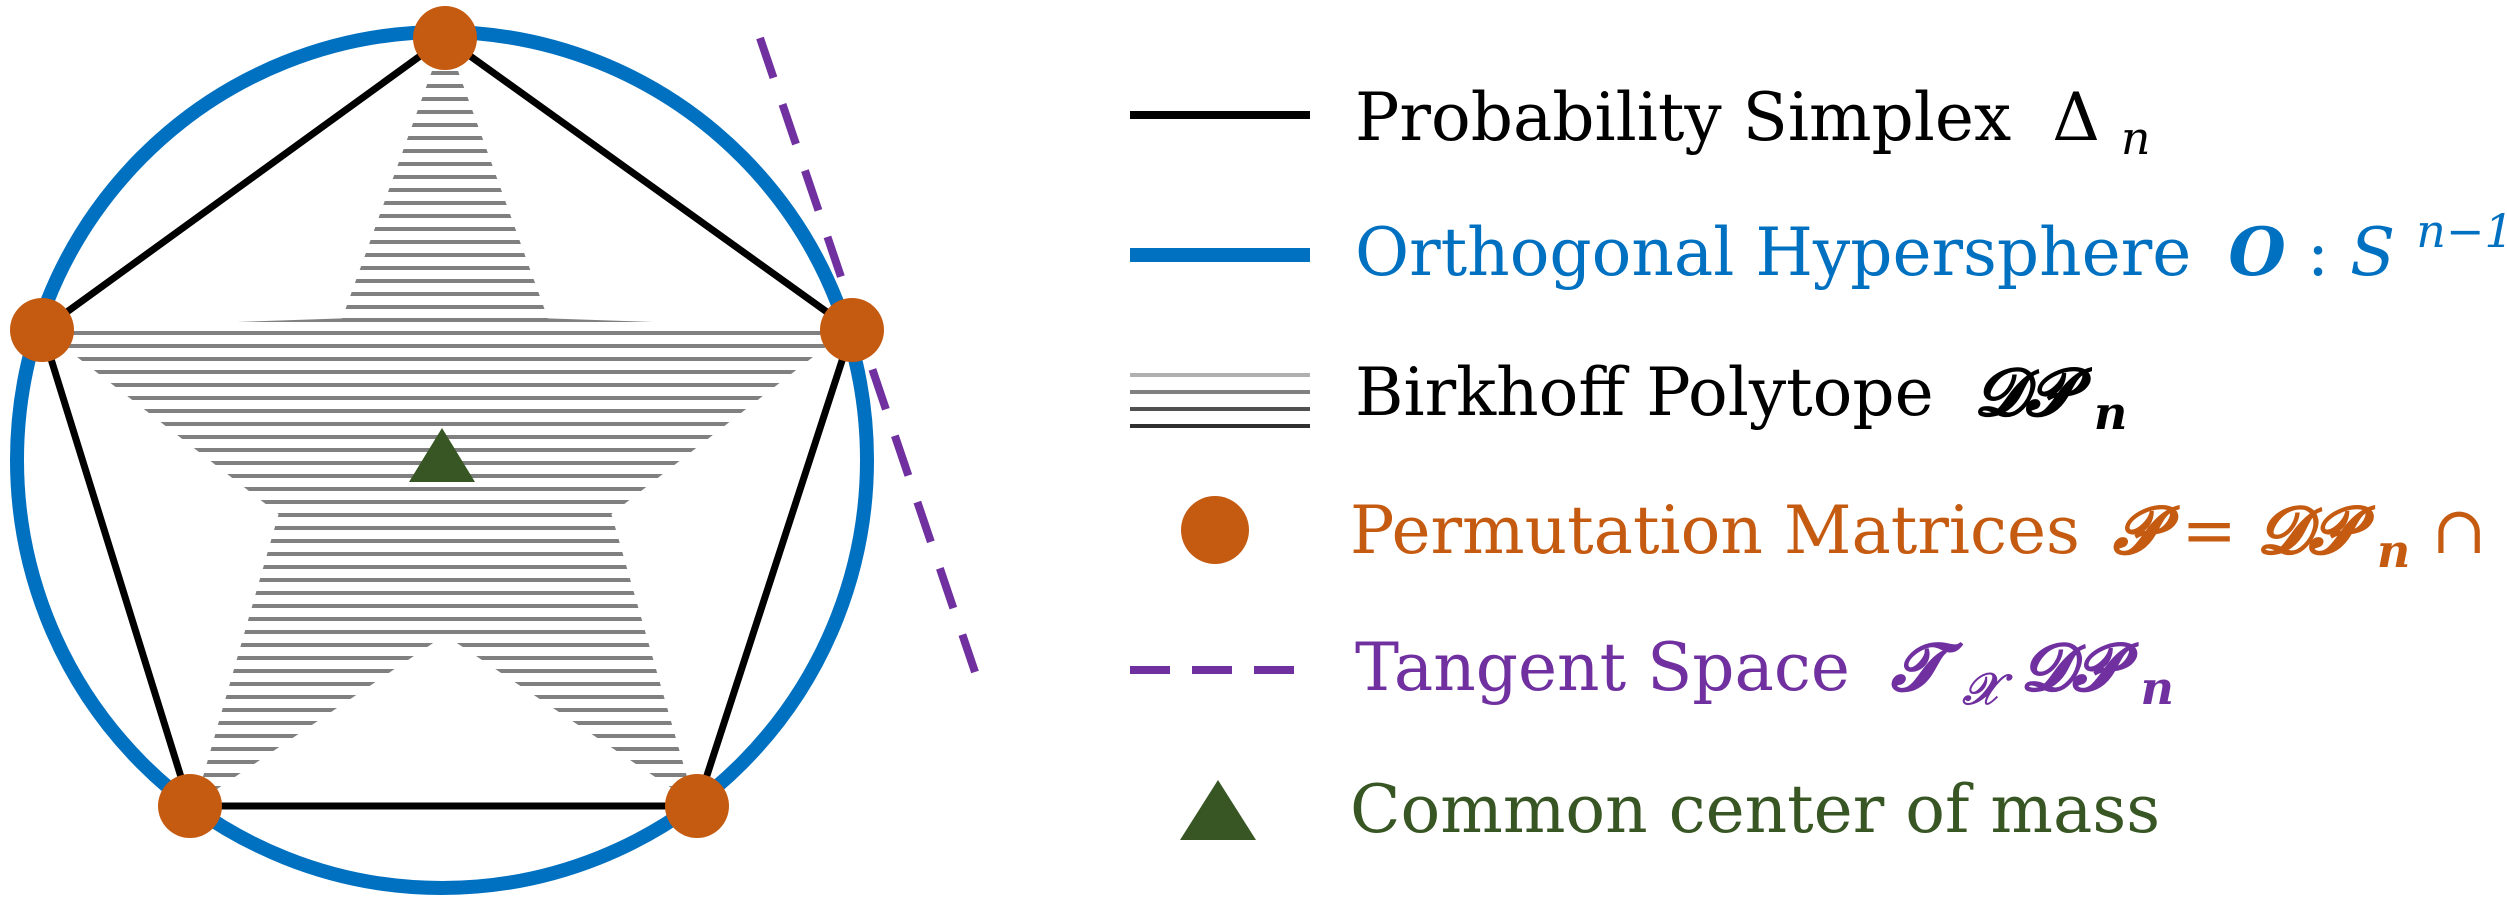 The height and width of the screenshot is (911, 2507). I want to click on permutation-legend-symbol: 𝓟, so click(2146, 530).